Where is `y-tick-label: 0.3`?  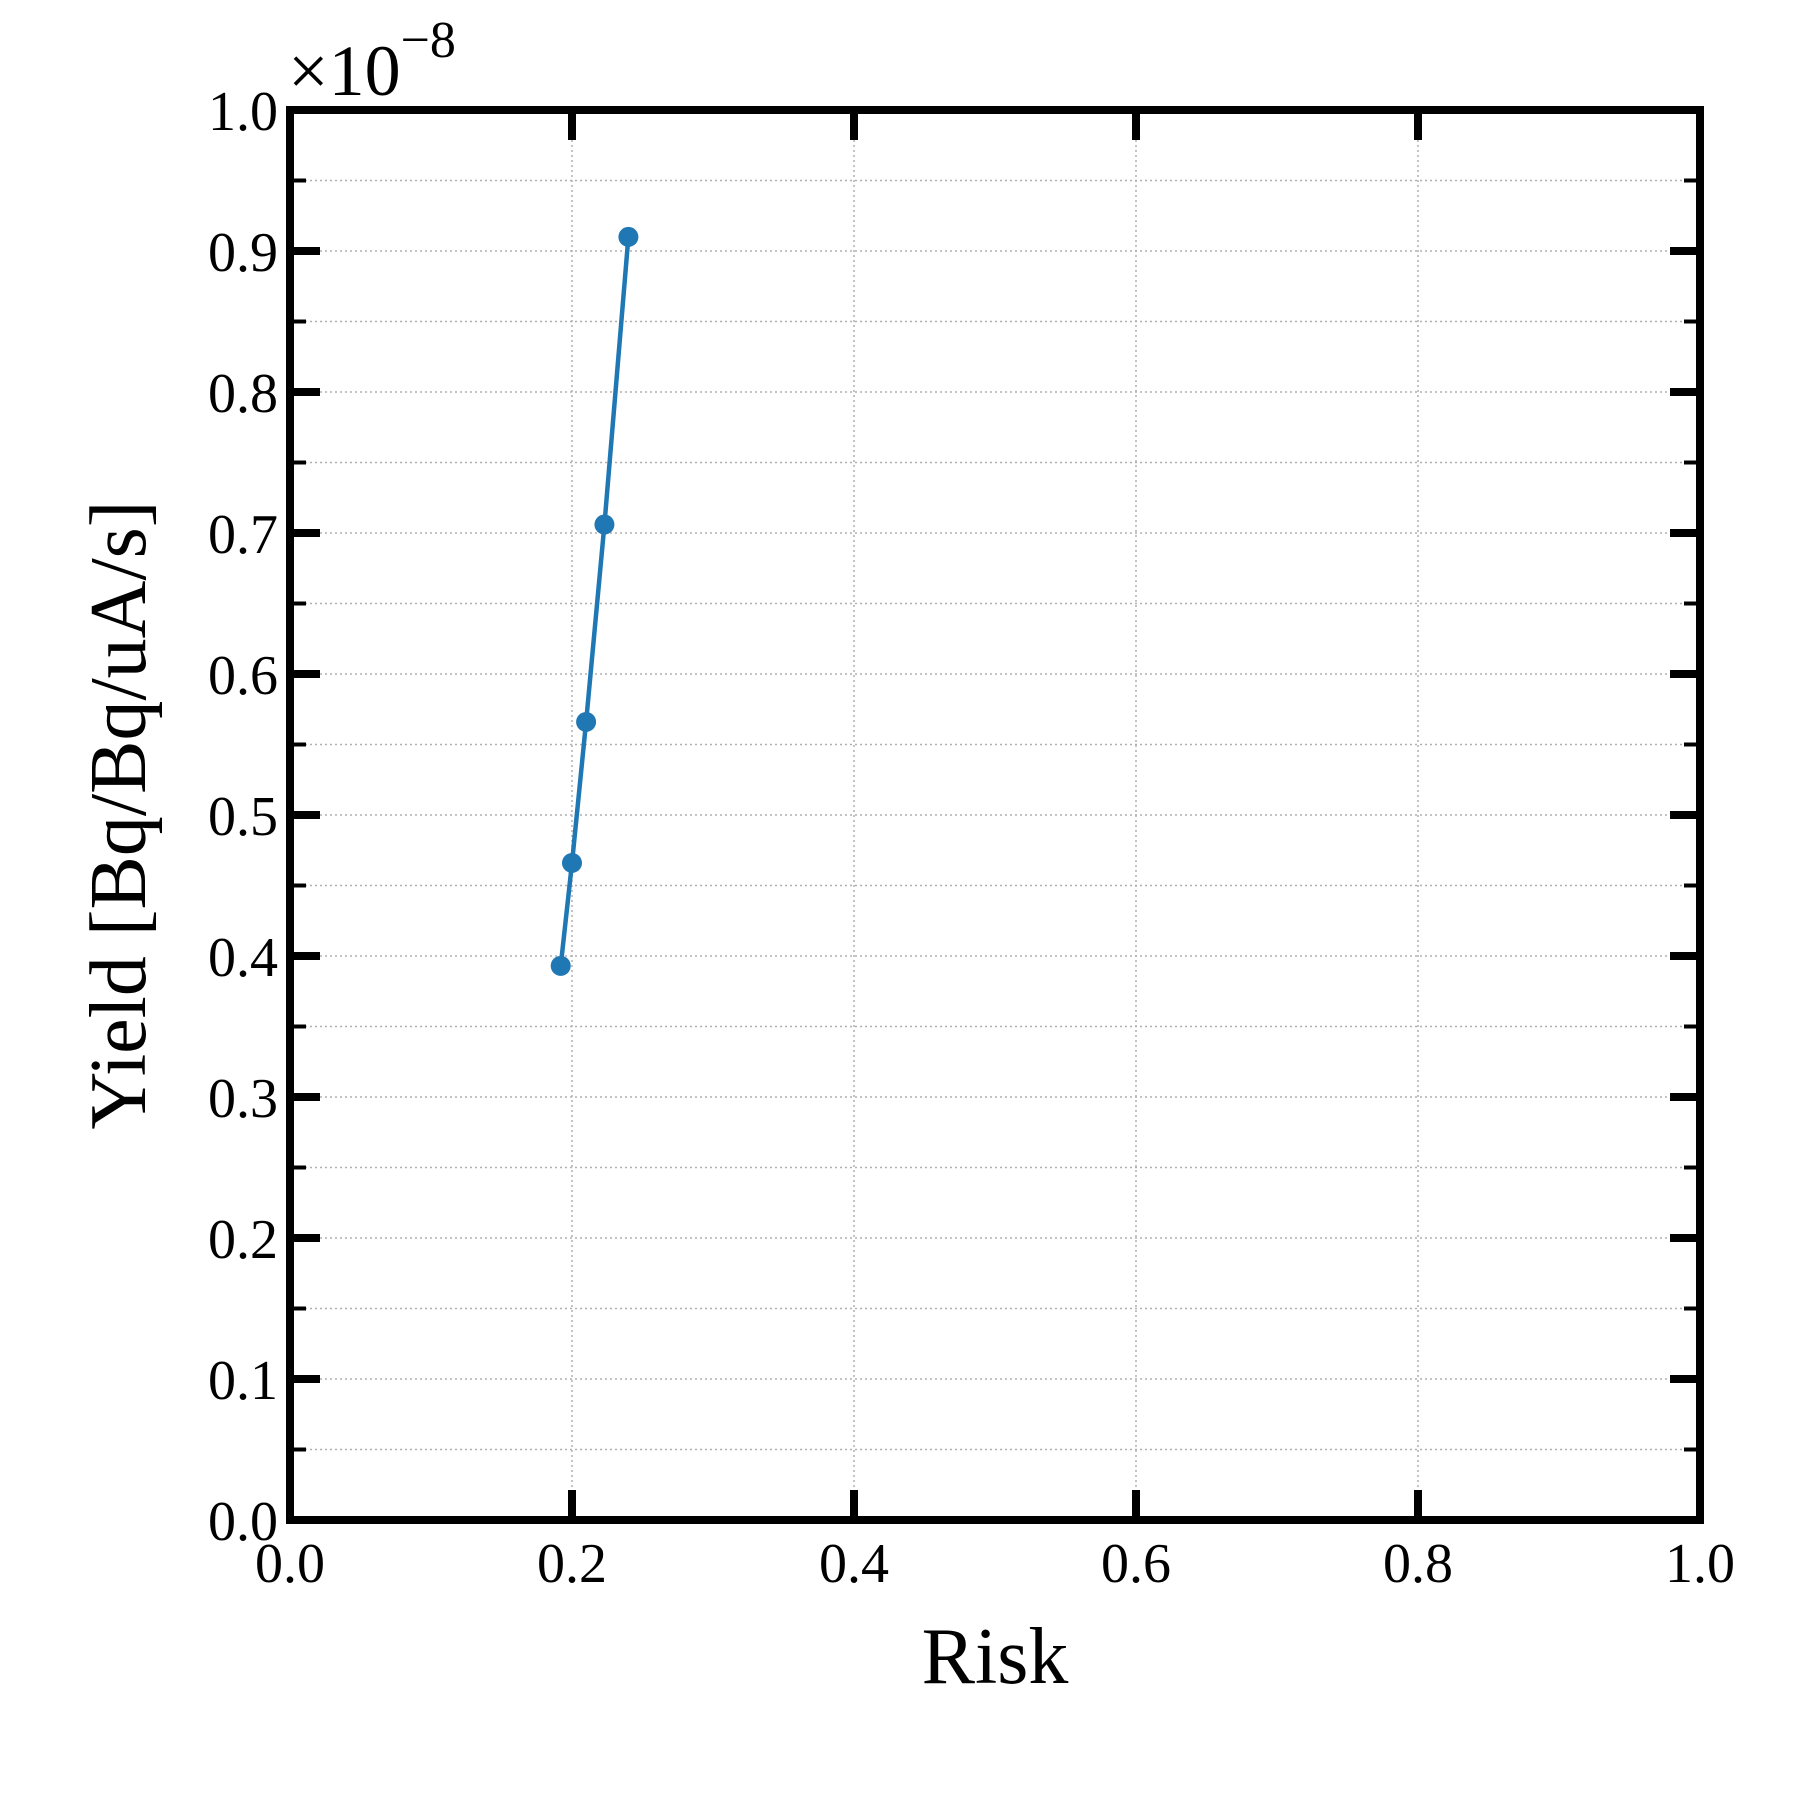
y-tick-label: 0.3 is located at coordinates (243, 1099).